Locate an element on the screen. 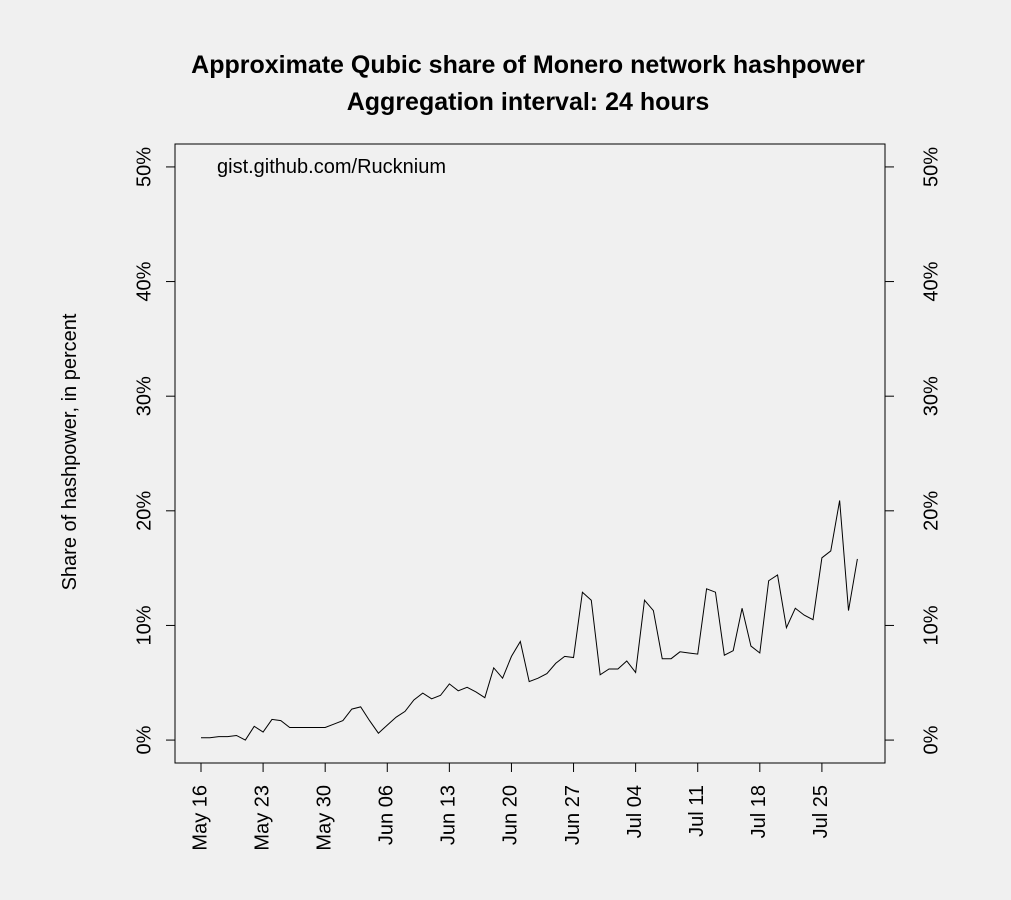  y-tick-label: 10% is located at coordinates (144, 625).